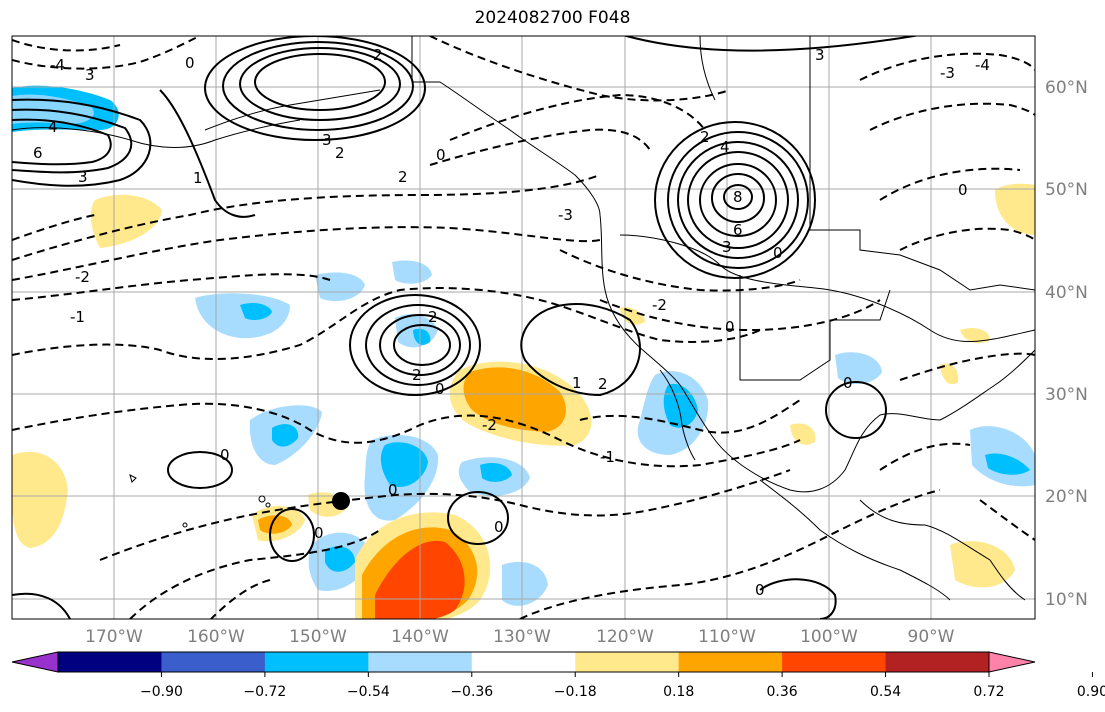  I want to click on shade-negative-east-core, so click(1007, 464).